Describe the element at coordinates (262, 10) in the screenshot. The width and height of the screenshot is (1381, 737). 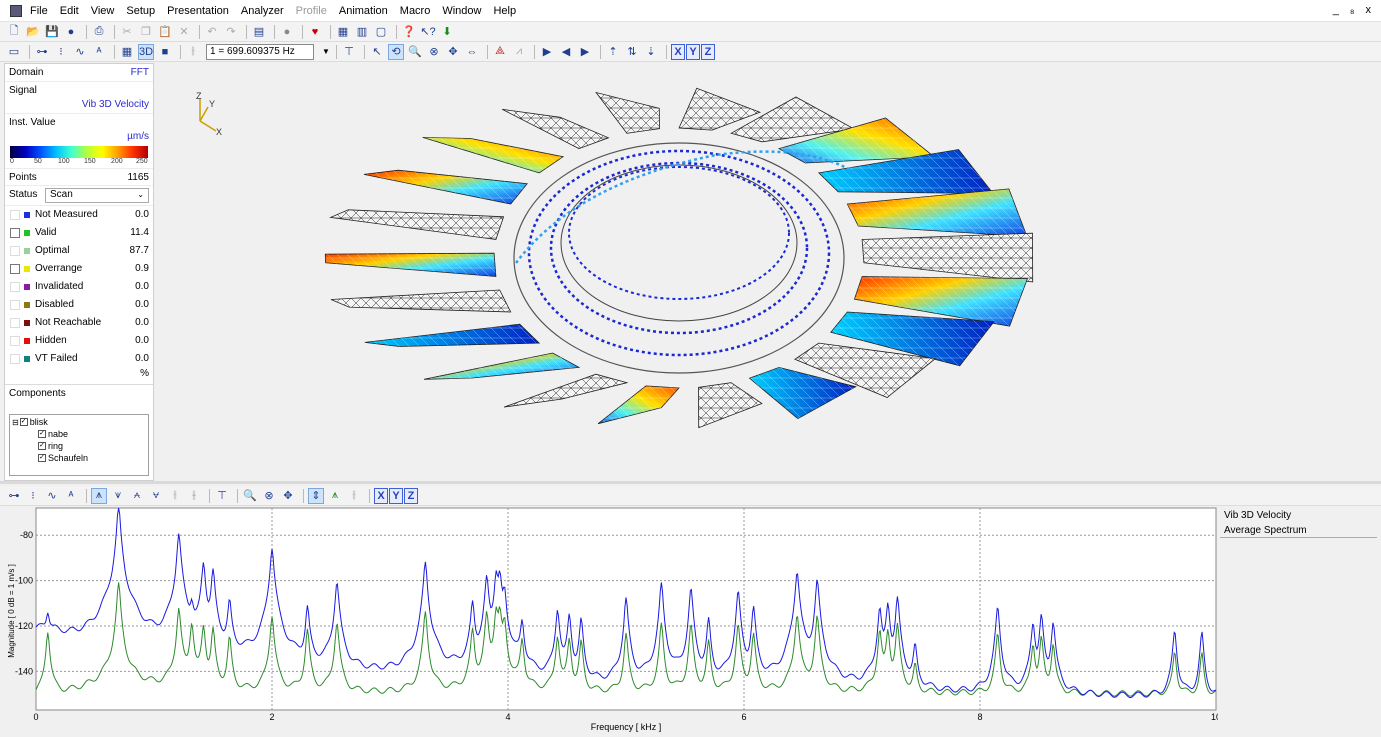
I see `menu-analyzer: Analyzer` at that location.